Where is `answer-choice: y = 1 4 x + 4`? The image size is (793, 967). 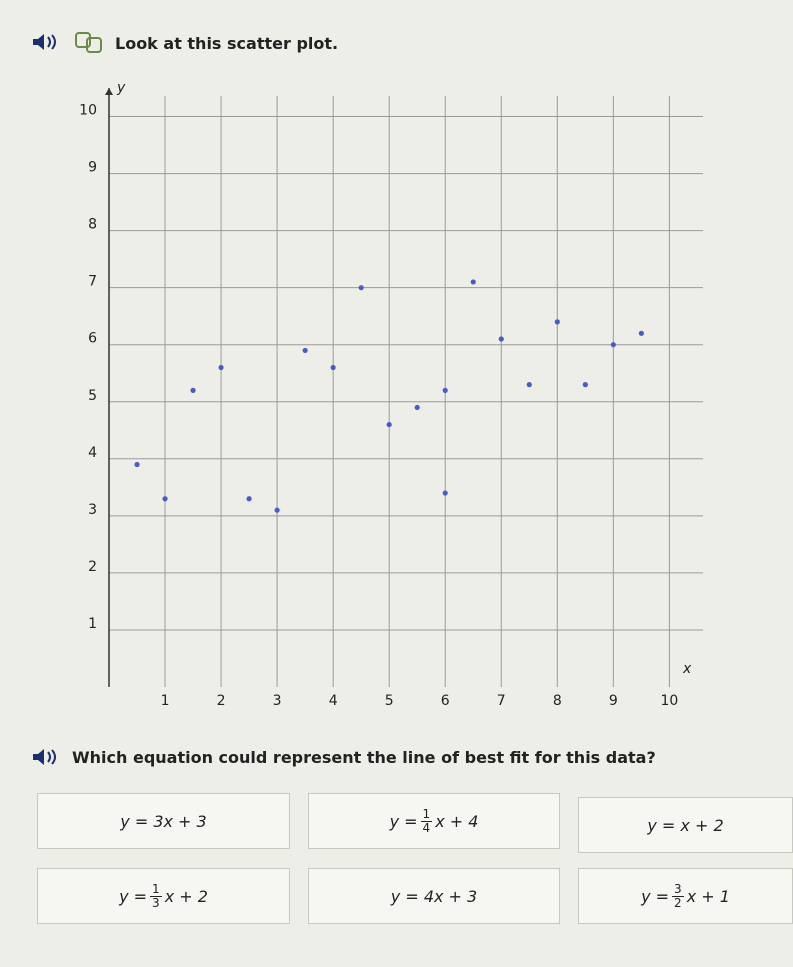 answer-choice: y = 1 4 x + 4 is located at coordinates (434, 821).